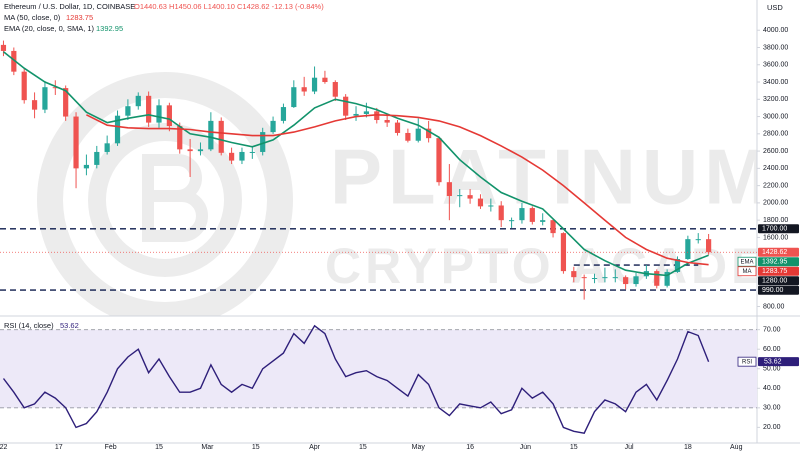 The image size is (800, 451). What do you see at coordinates (525, 447) in the screenshot?
I see `x-tick-label: Jun` at bounding box center [525, 447].